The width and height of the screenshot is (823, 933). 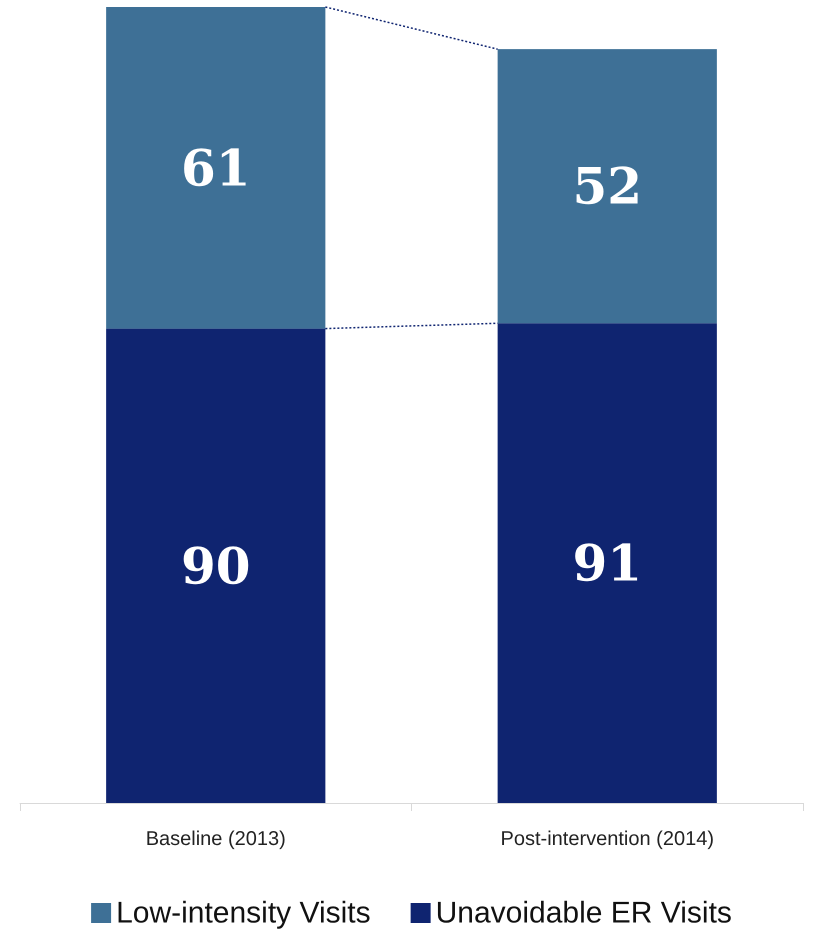 I want to click on data-label: 90, so click(x=215, y=566).